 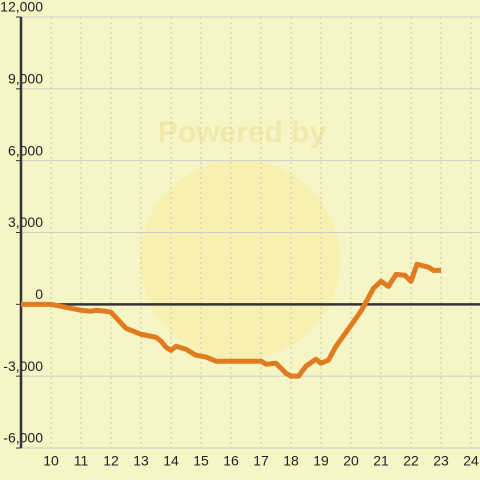 What do you see at coordinates (171, 461) in the screenshot?
I see `x-tick-label: 14` at bounding box center [171, 461].